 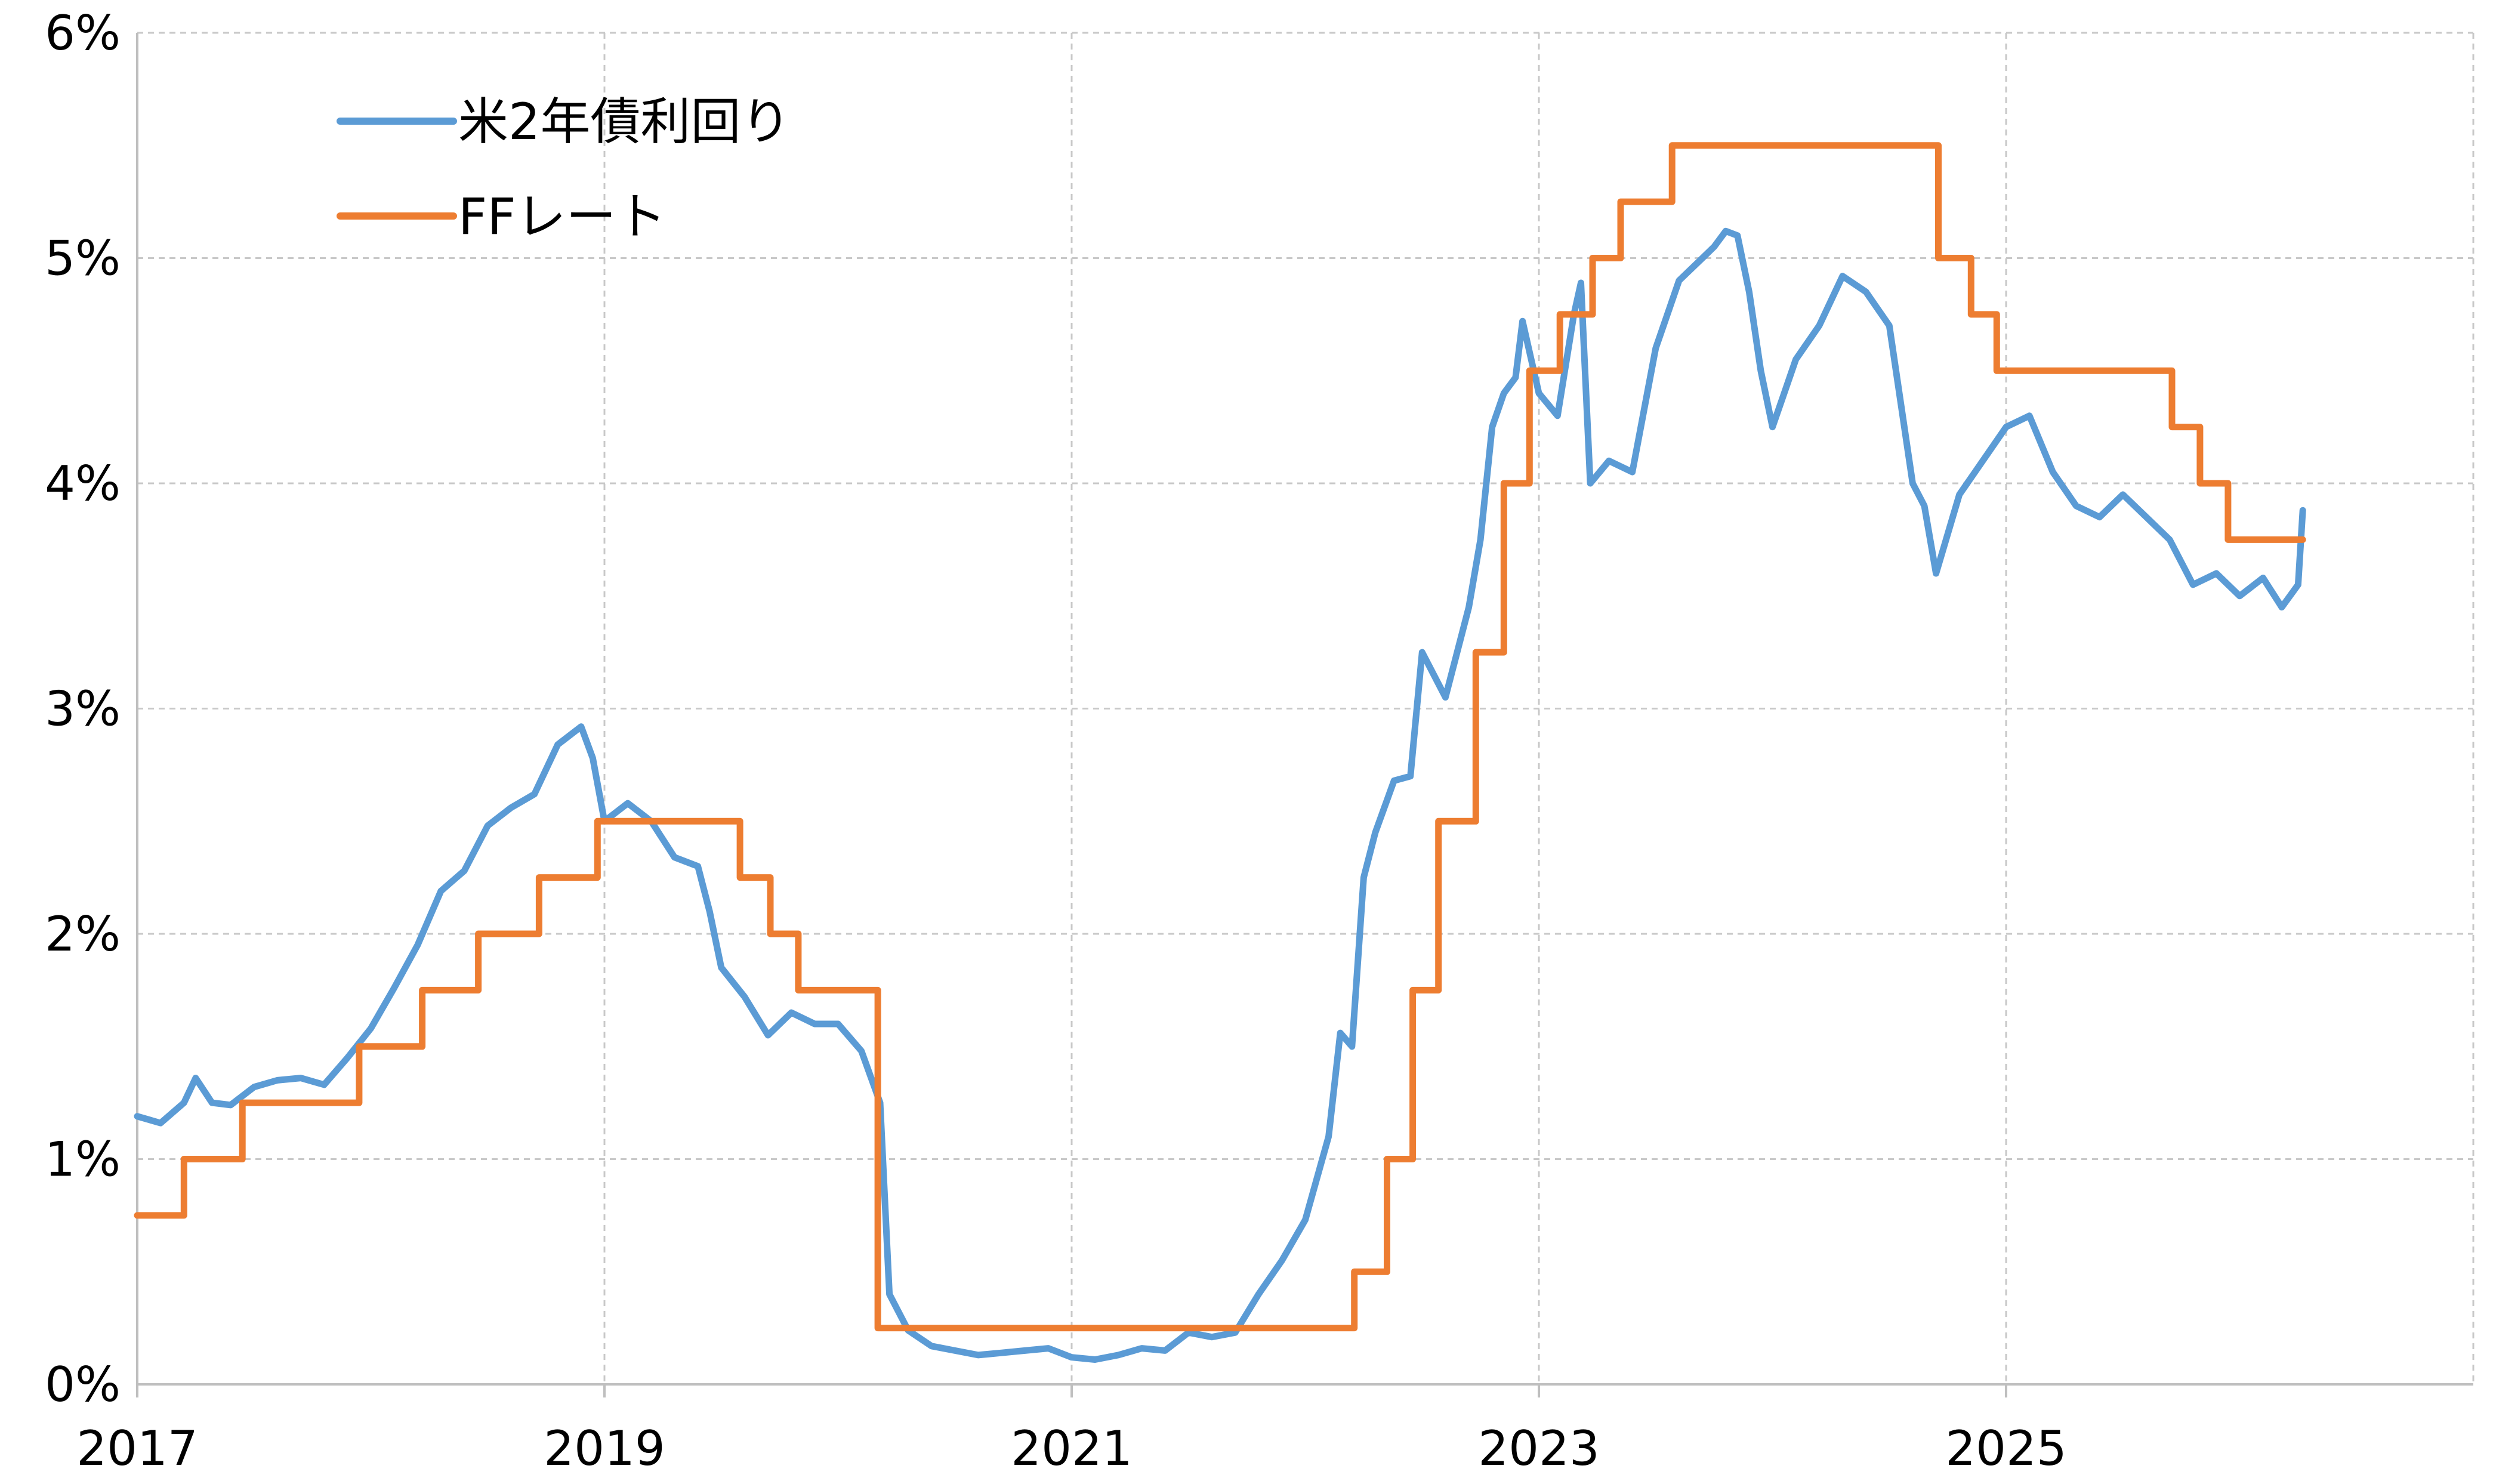 I want to click on y-tick-label-0: 0%, so click(x=83, y=1385).